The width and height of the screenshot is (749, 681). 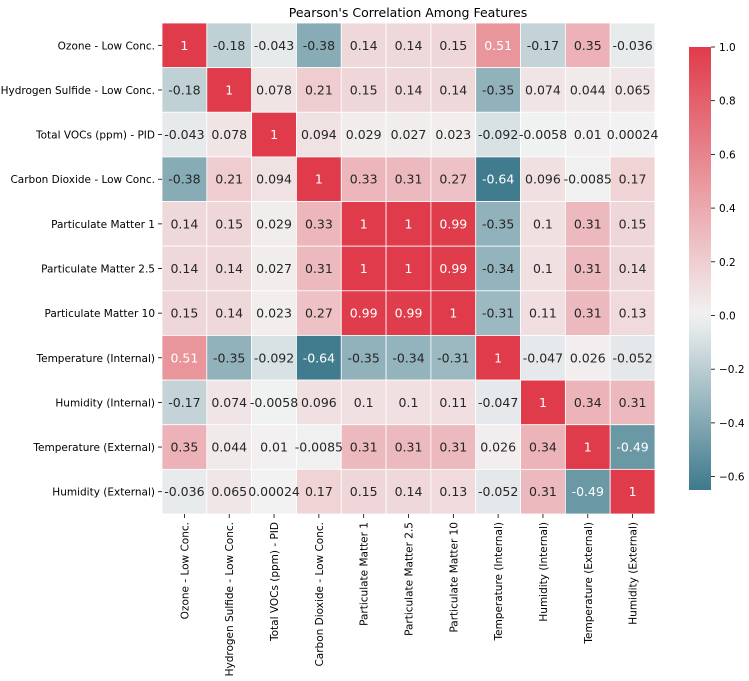 I want to click on y-axis-tick-label: Temperature (External), so click(x=93, y=448).